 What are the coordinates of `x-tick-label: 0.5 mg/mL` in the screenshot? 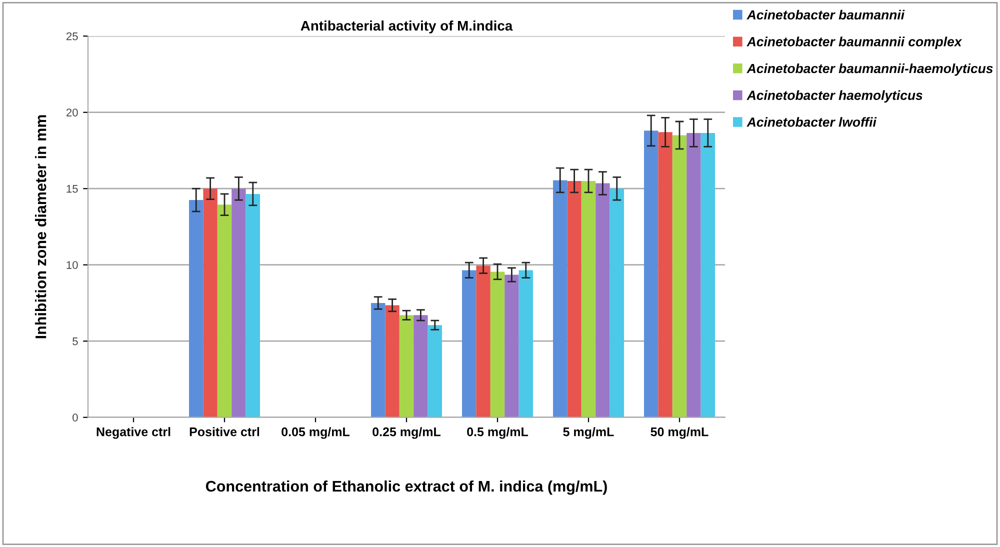 It's located at (497, 433).